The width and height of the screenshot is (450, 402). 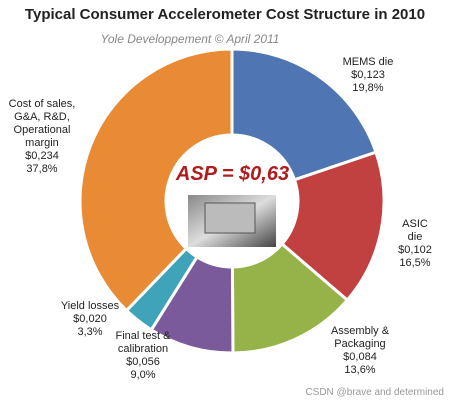 I want to click on percent-label: 16,5%, so click(x=415, y=263).